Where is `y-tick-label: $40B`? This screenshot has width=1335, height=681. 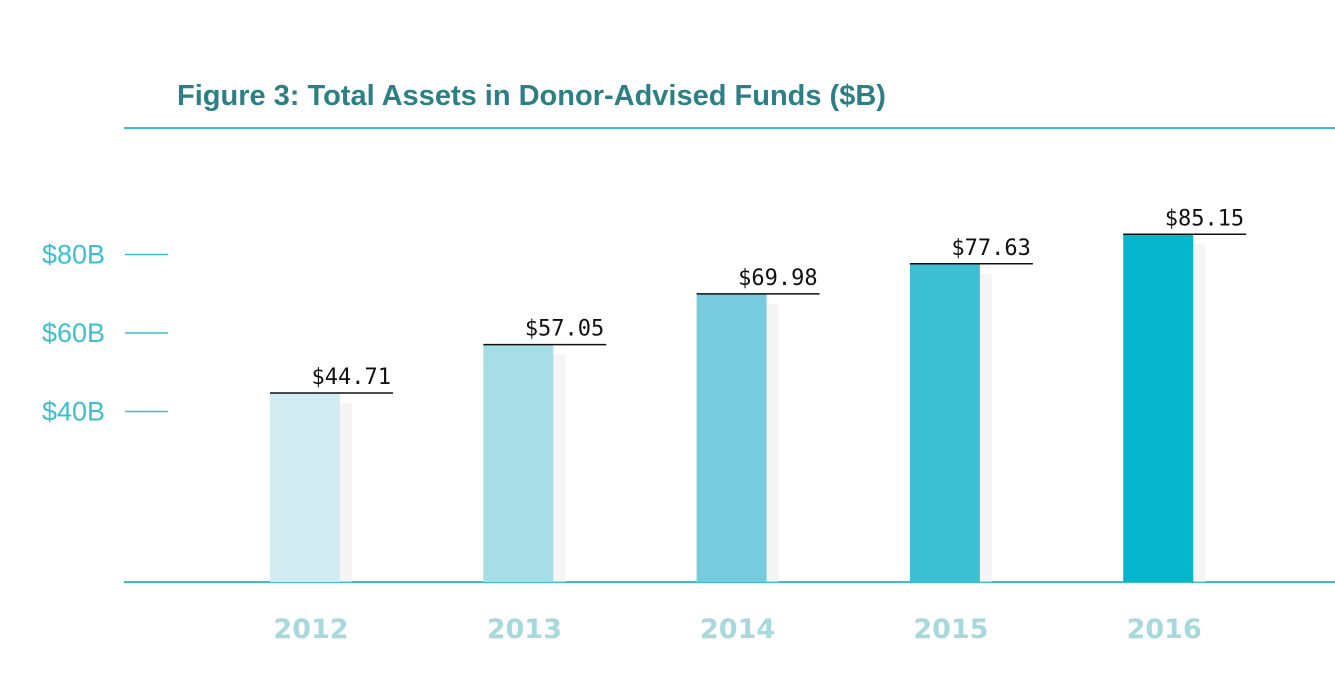
y-tick-label: $40B is located at coordinates (73, 412).